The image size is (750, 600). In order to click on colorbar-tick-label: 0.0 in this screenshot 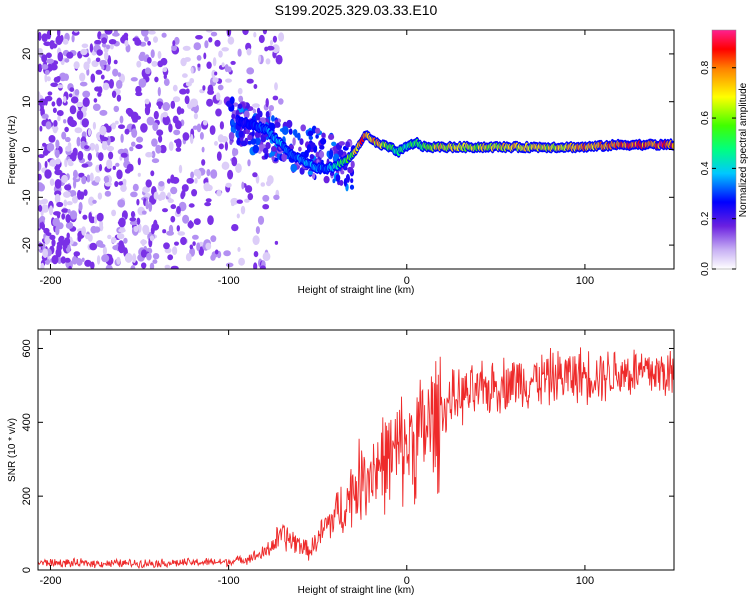, I will do `click(705, 269)`.